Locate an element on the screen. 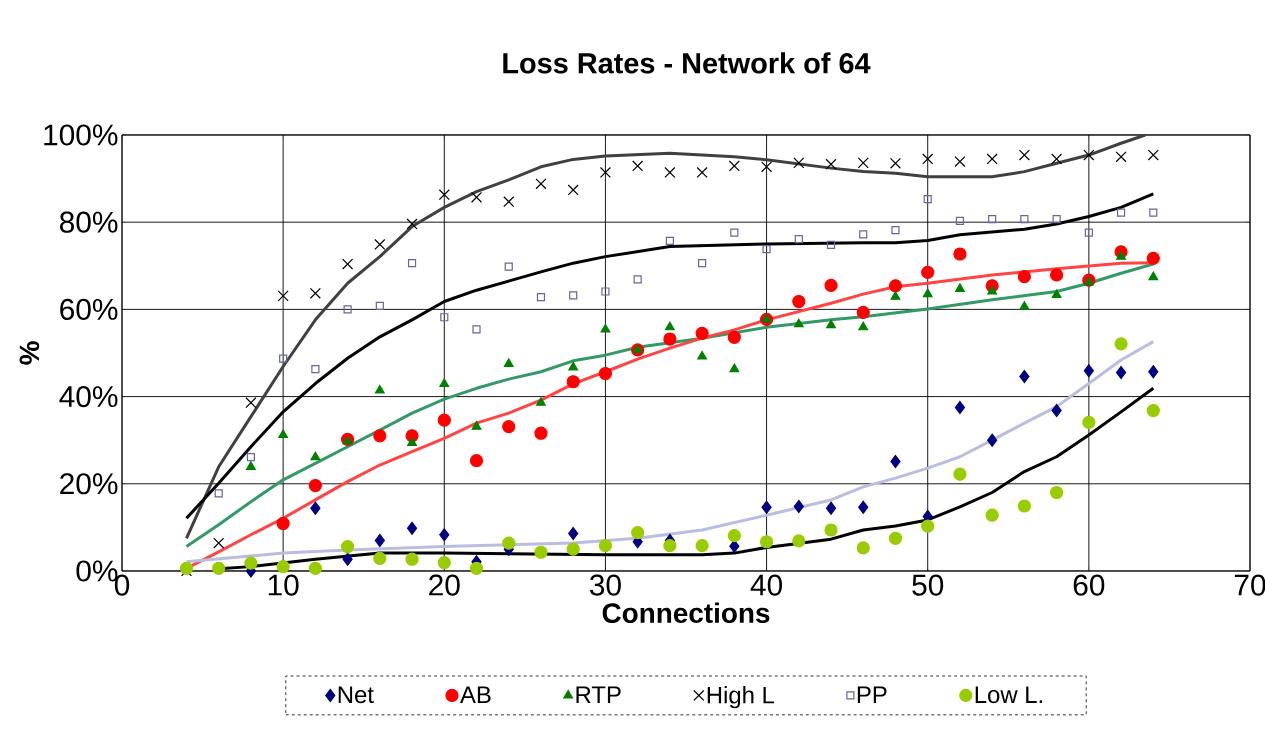  x-tick-label: 20 is located at coordinates (444, 585).